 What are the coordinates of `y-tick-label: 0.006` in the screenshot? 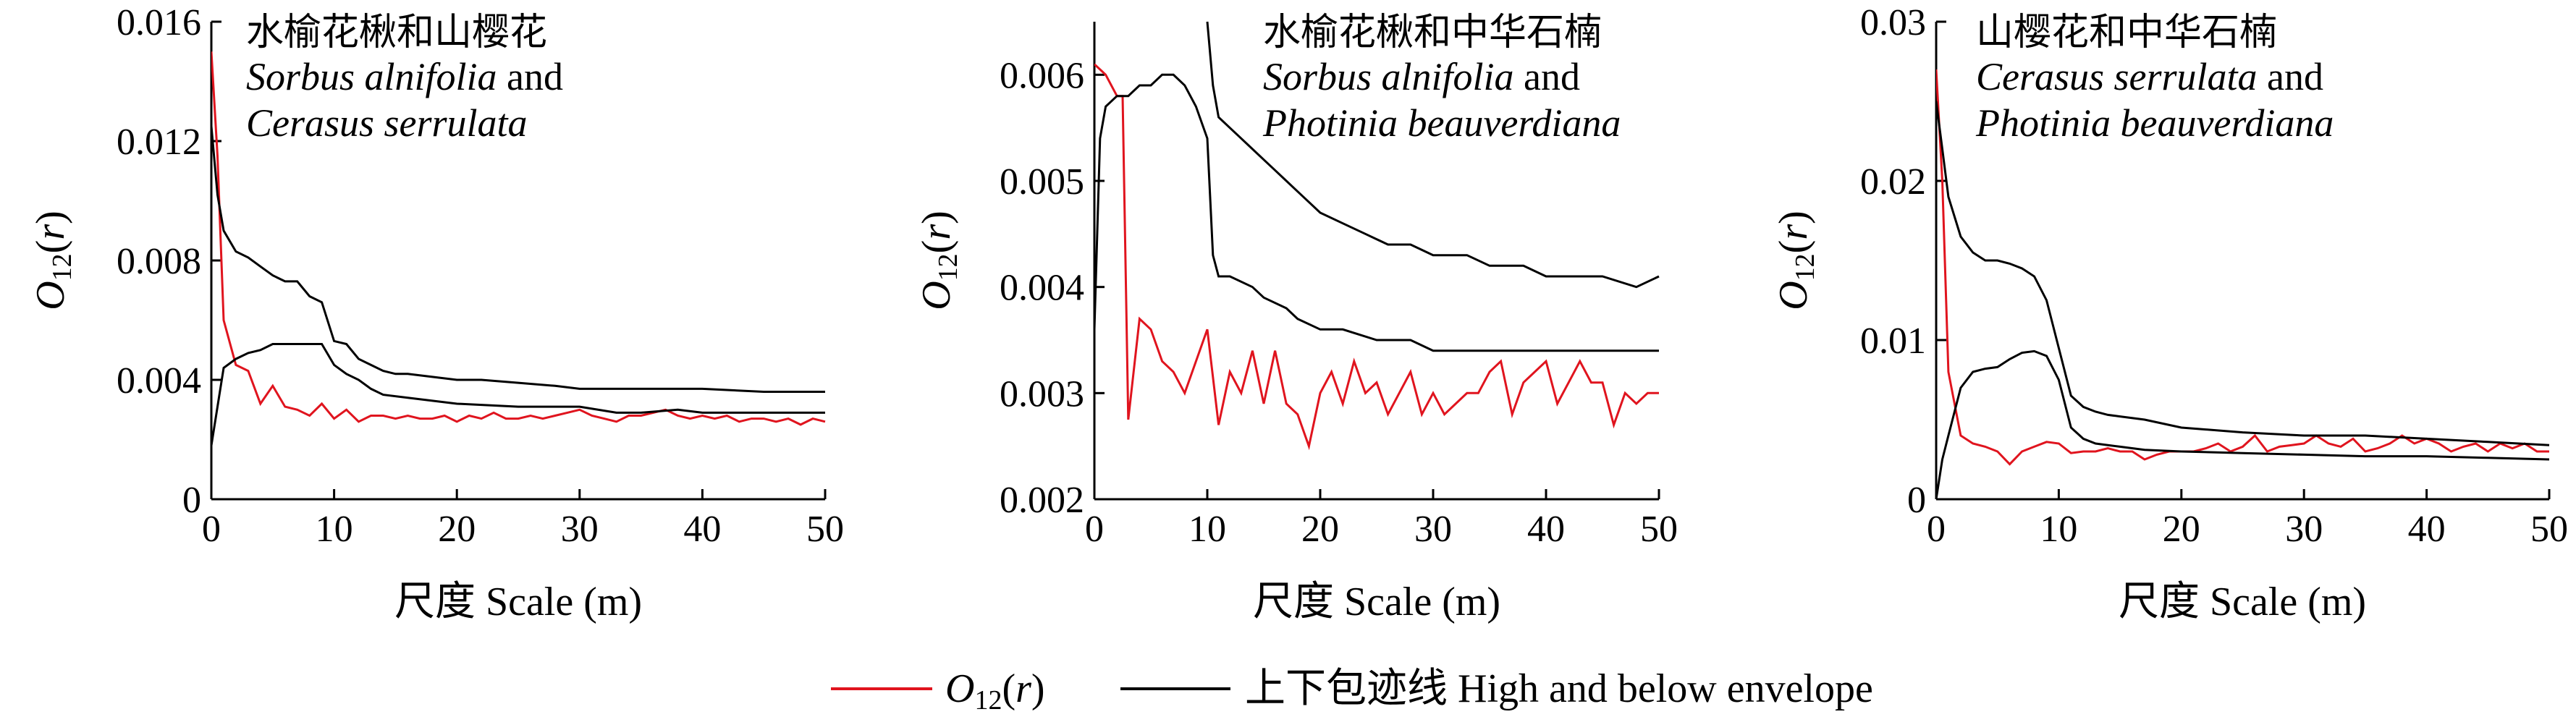 It's located at (1042, 75).